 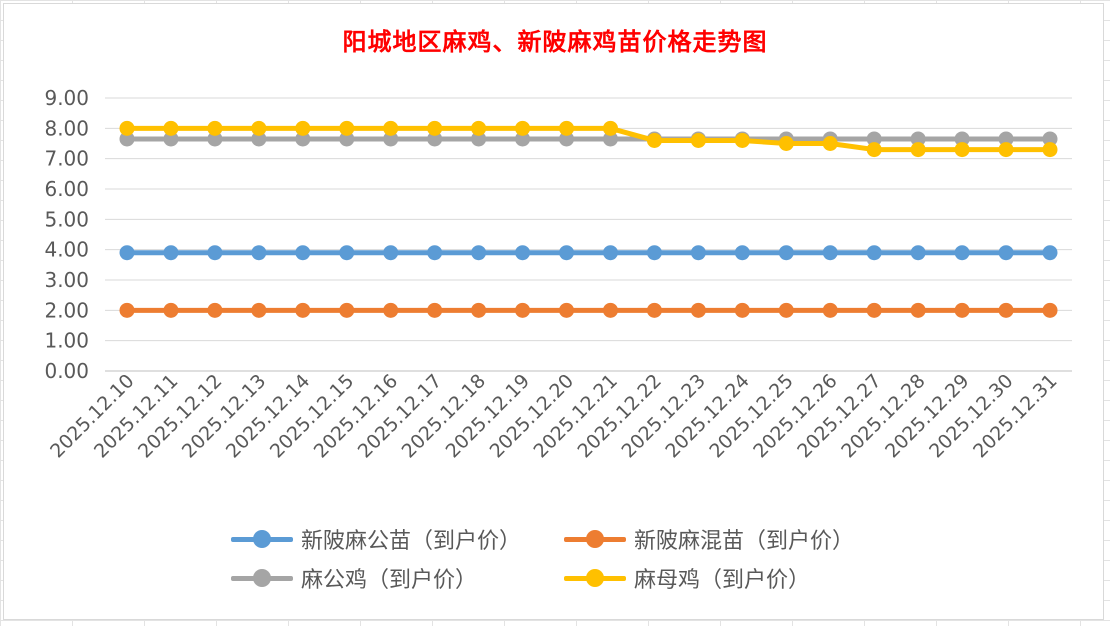 What do you see at coordinates (555, 560) in the screenshot?
I see `legend: 新陂麻公苗（到户价） 新陂麻混苗（到户价） 麻公鸡（到户价） 麻母鸡（到户价）` at bounding box center [555, 560].